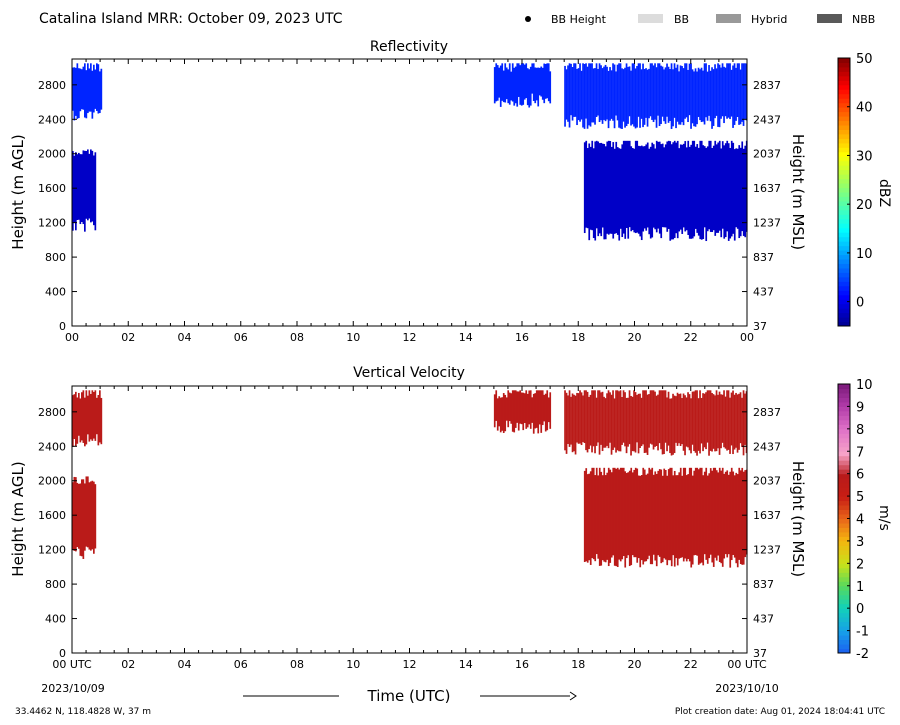  Describe the element at coordinates (700, 19) in the screenshot. I see `legend: BB Height BB Hybrid NBB` at that location.